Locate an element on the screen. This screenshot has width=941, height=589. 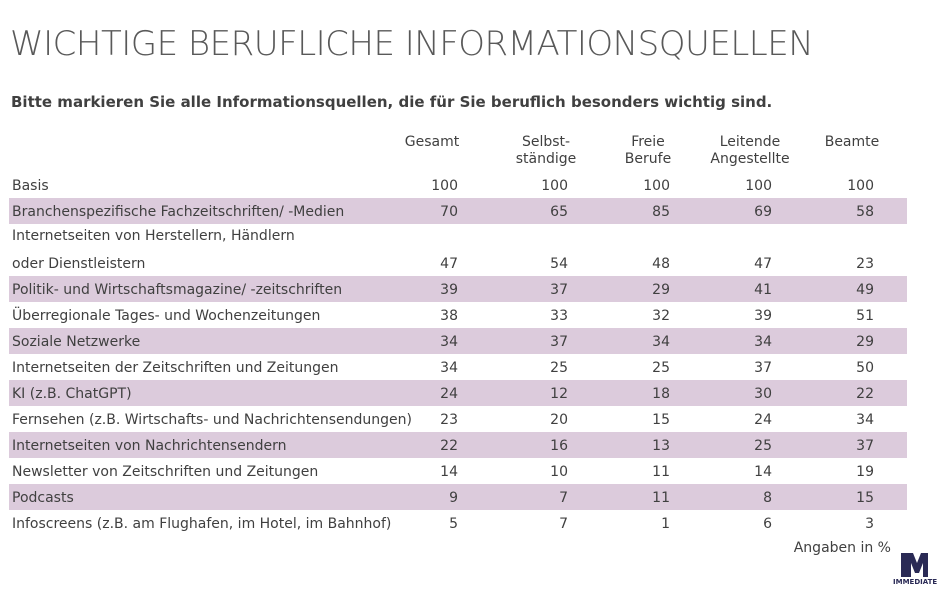
table-cell-value: 8 is located at coordinates (767, 498).